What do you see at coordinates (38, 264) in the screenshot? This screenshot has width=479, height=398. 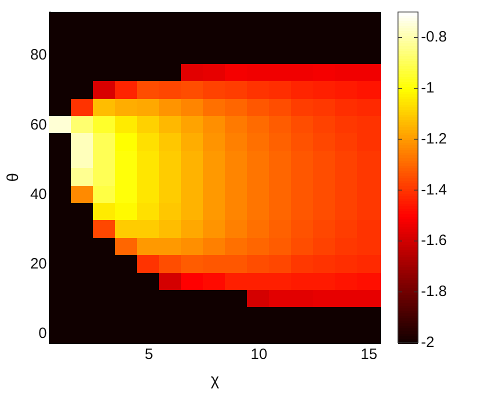 I see `y-tick-label: 20` at bounding box center [38, 264].